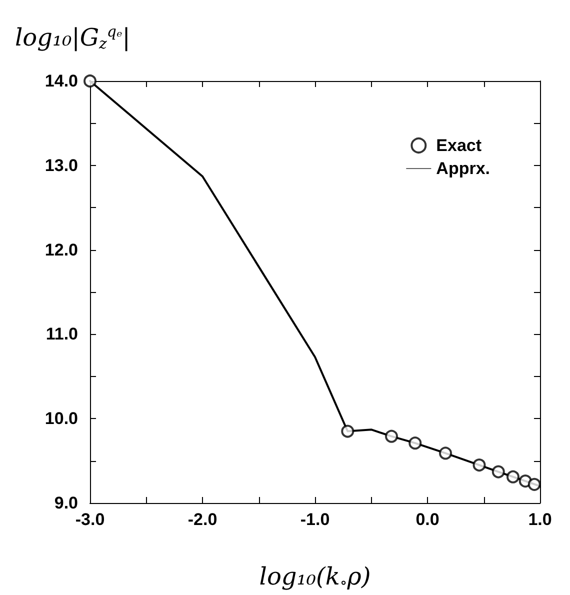  Describe the element at coordinates (315, 519) in the screenshot. I see `x-tick-label: -1.0` at that location.